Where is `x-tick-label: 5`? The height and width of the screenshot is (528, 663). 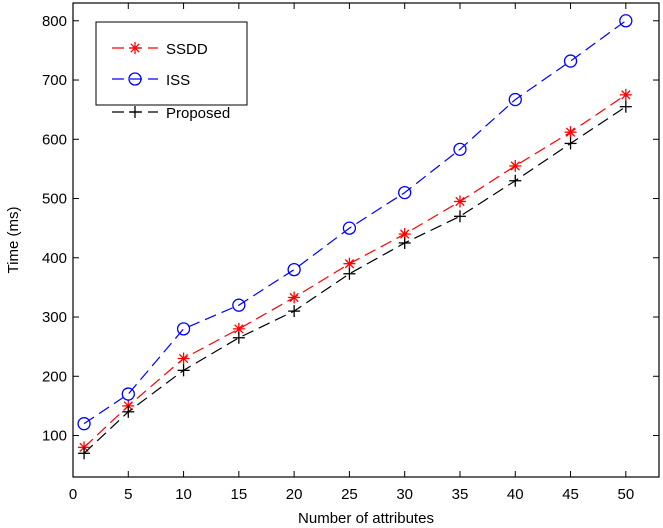 x-tick-label: 5 is located at coordinates (128, 494).